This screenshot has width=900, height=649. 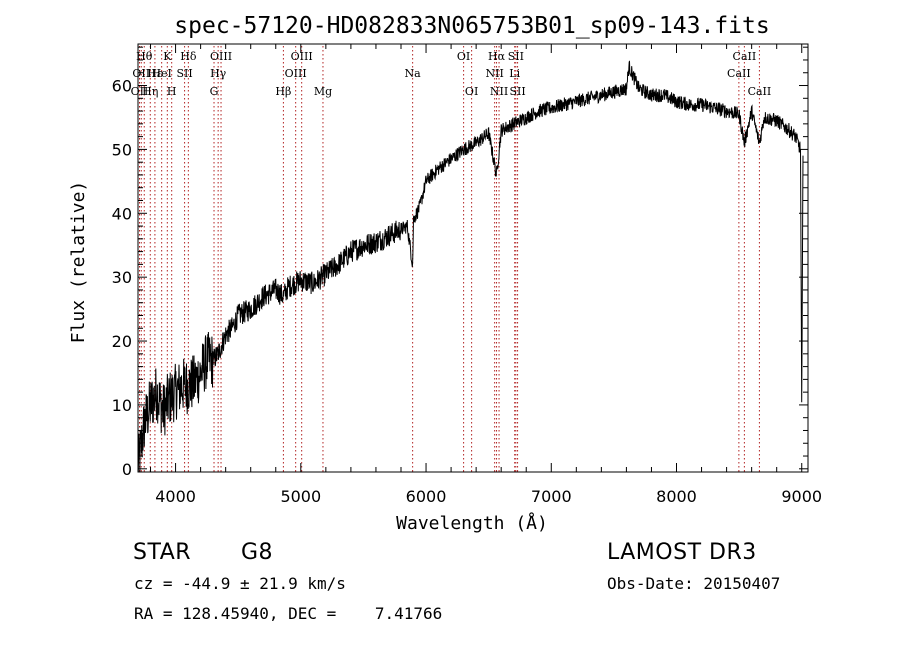 What do you see at coordinates (144, 56) in the screenshot?
I see `line-label-2: Hθ` at bounding box center [144, 56].